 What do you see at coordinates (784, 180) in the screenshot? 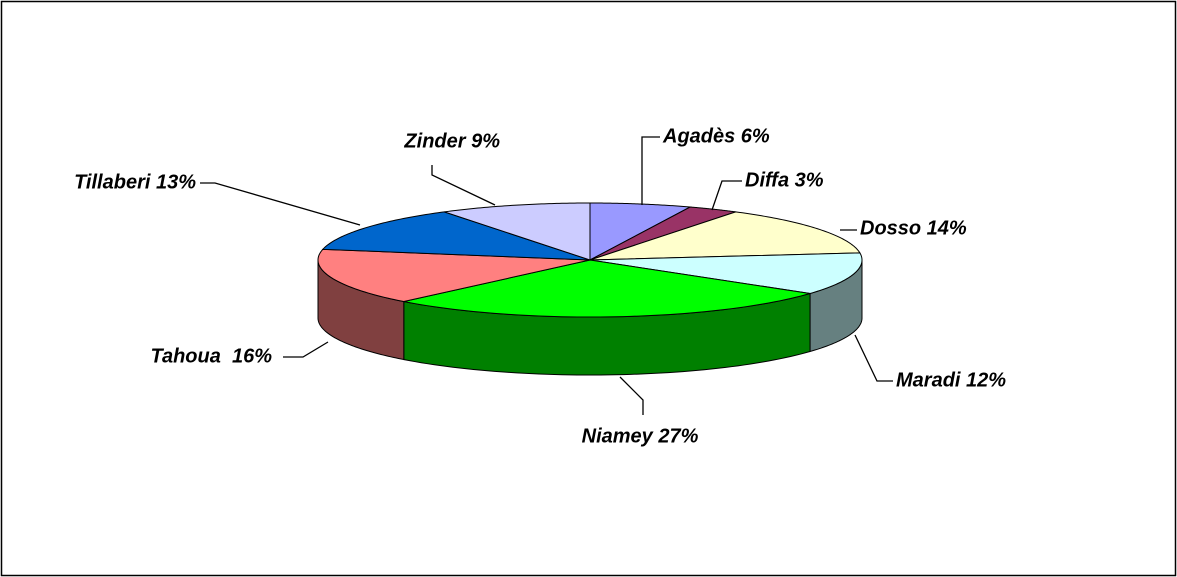
I see `data-label: Diffa 3%` at bounding box center [784, 180].